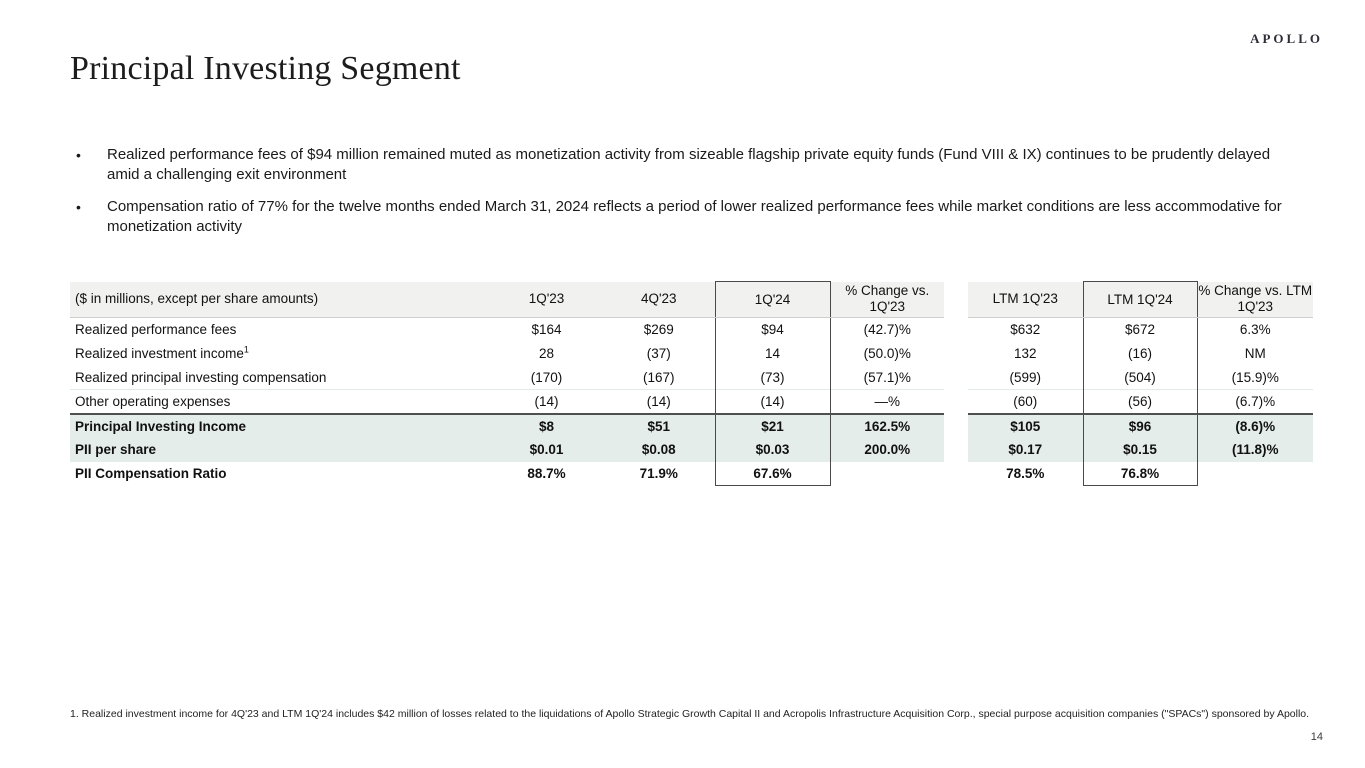 This screenshot has width=1365, height=768. What do you see at coordinates (546, 330) in the screenshot?
I see `cell-value: $164` at bounding box center [546, 330].